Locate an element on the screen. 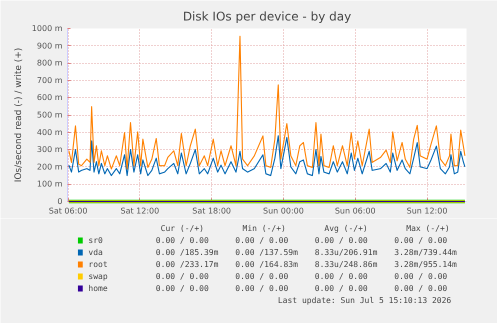 The height and width of the screenshot is (323, 497). y-tick-label: 100 m is located at coordinates (49, 184).